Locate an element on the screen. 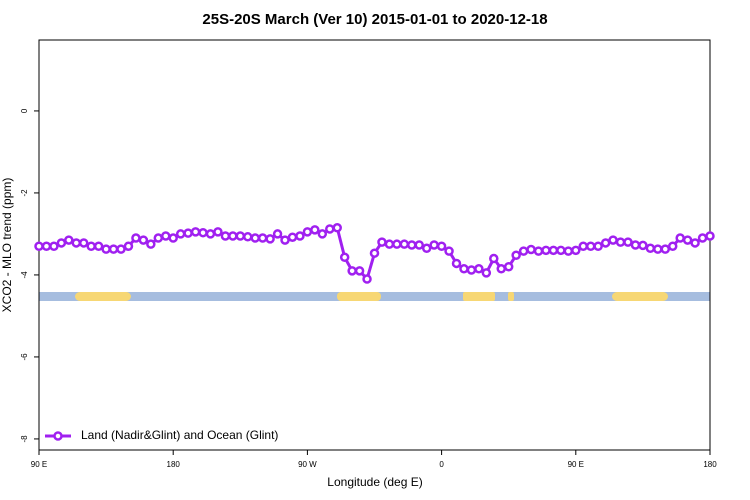  y-tick-label: 0 is located at coordinates (24, 110).